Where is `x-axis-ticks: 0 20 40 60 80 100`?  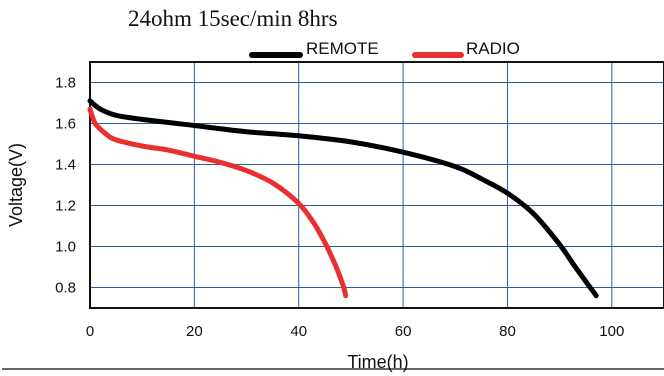
x-axis-ticks: 0 20 40 60 80 100 is located at coordinates (355, 331).